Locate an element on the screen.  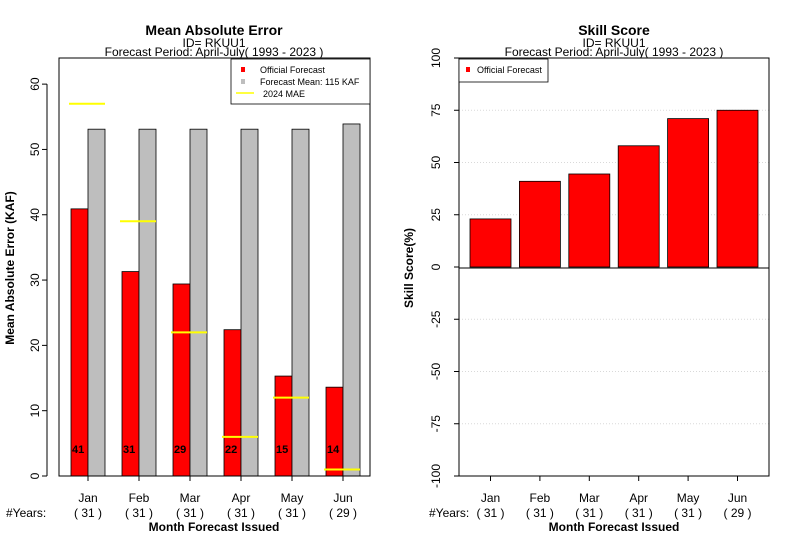
mae-x-axis-label: Month Forecast Issued is located at coordinates (214, 527).